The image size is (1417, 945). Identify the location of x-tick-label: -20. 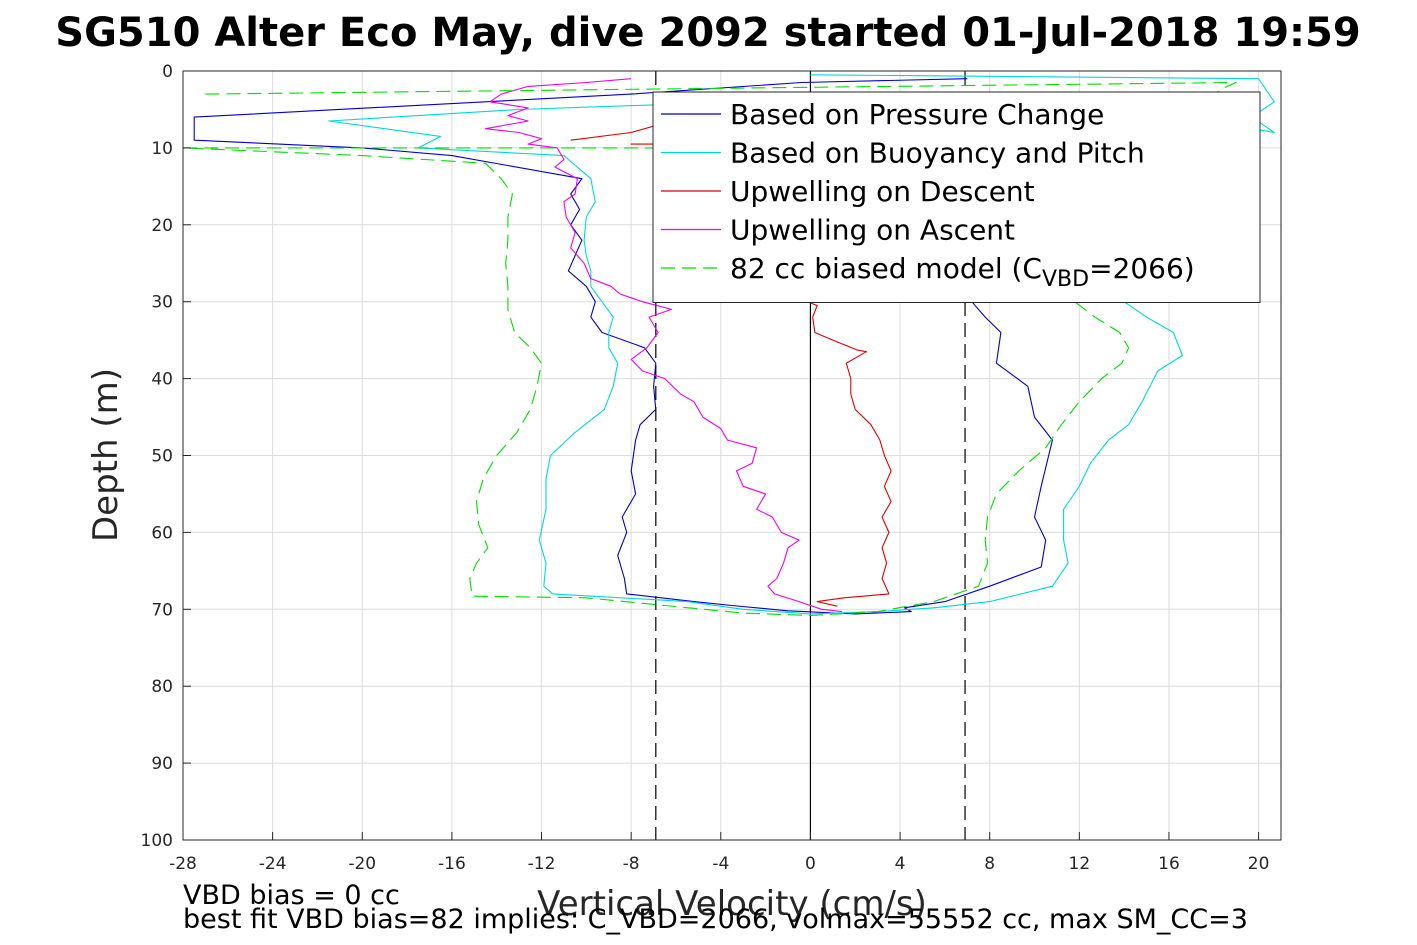
(362, 864).